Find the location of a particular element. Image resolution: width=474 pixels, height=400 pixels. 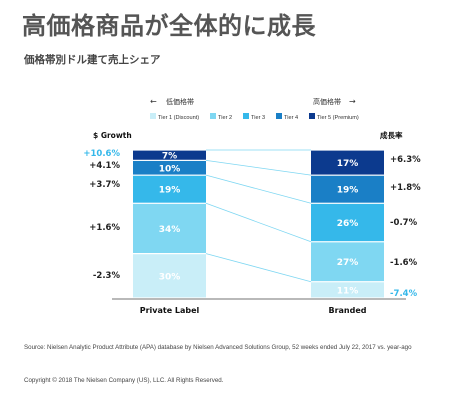

left-growth-label: +3.7% is located at coordinates (104, 185).